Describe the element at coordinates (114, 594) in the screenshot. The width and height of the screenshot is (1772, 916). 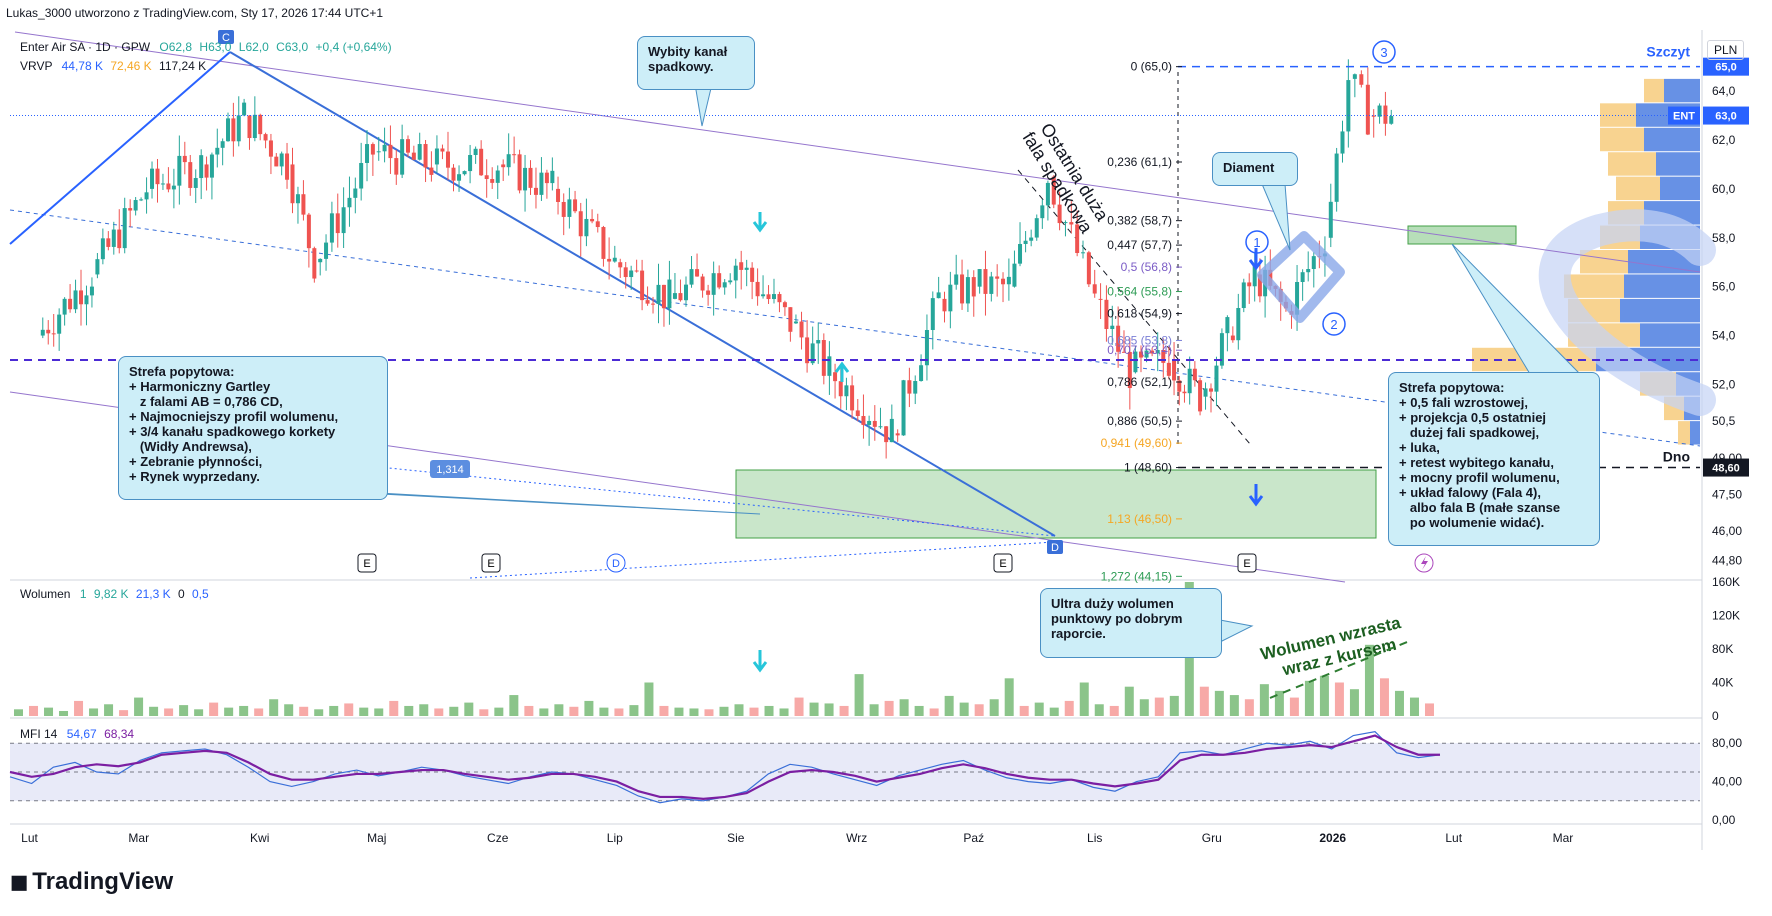
I see `volume-legend: Wolumen 1 9,82 K 21,3 K 0 0,5` at that location.